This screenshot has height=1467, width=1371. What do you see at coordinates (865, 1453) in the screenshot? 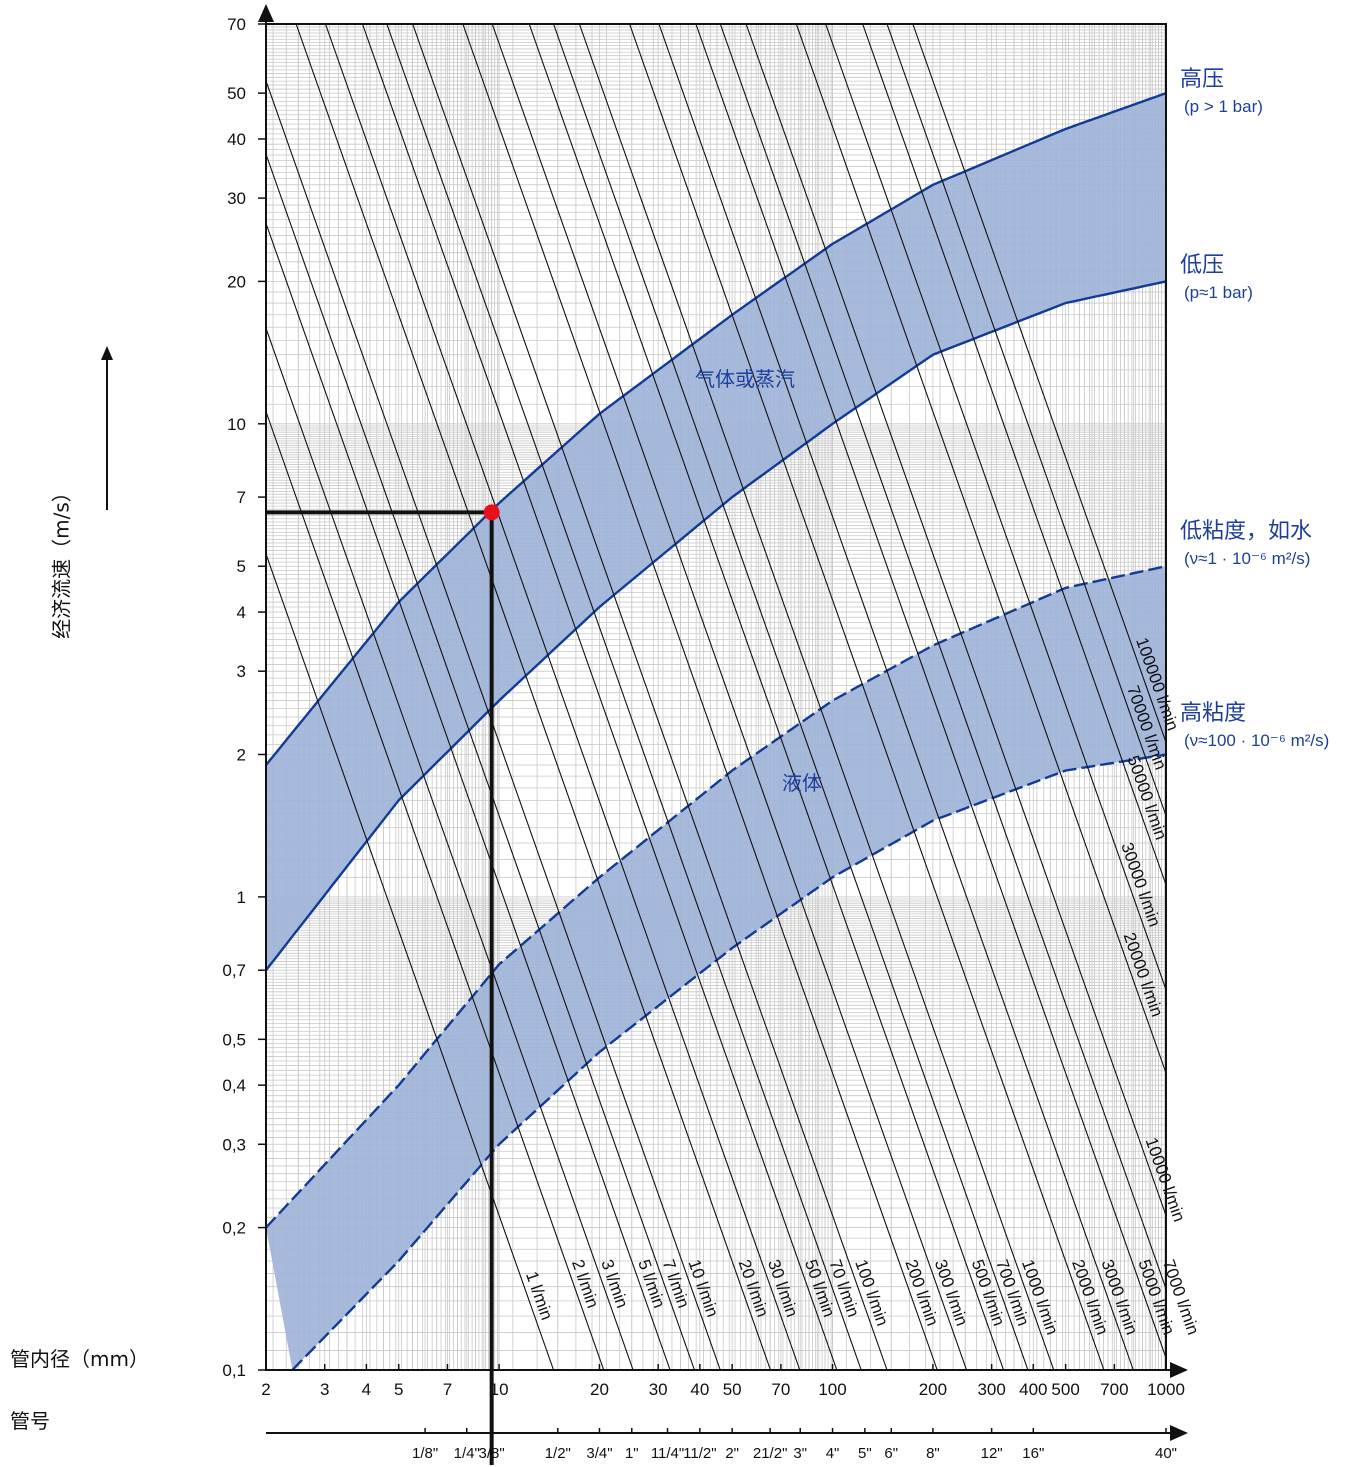
I see `pipe-size-label: 5"` at bounding box center [865, 1453].